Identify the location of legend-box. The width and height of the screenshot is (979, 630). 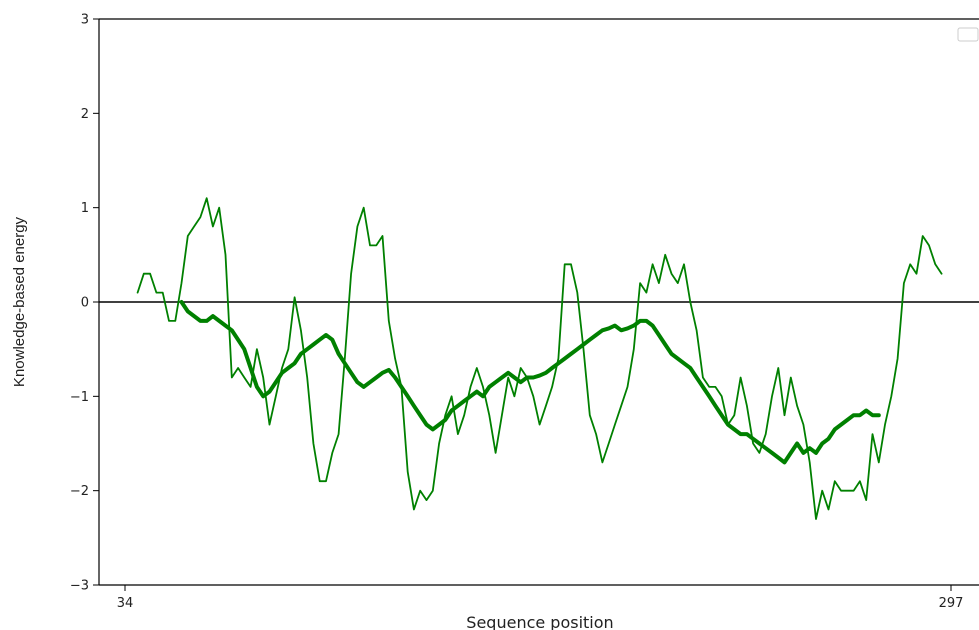
(968, 34).